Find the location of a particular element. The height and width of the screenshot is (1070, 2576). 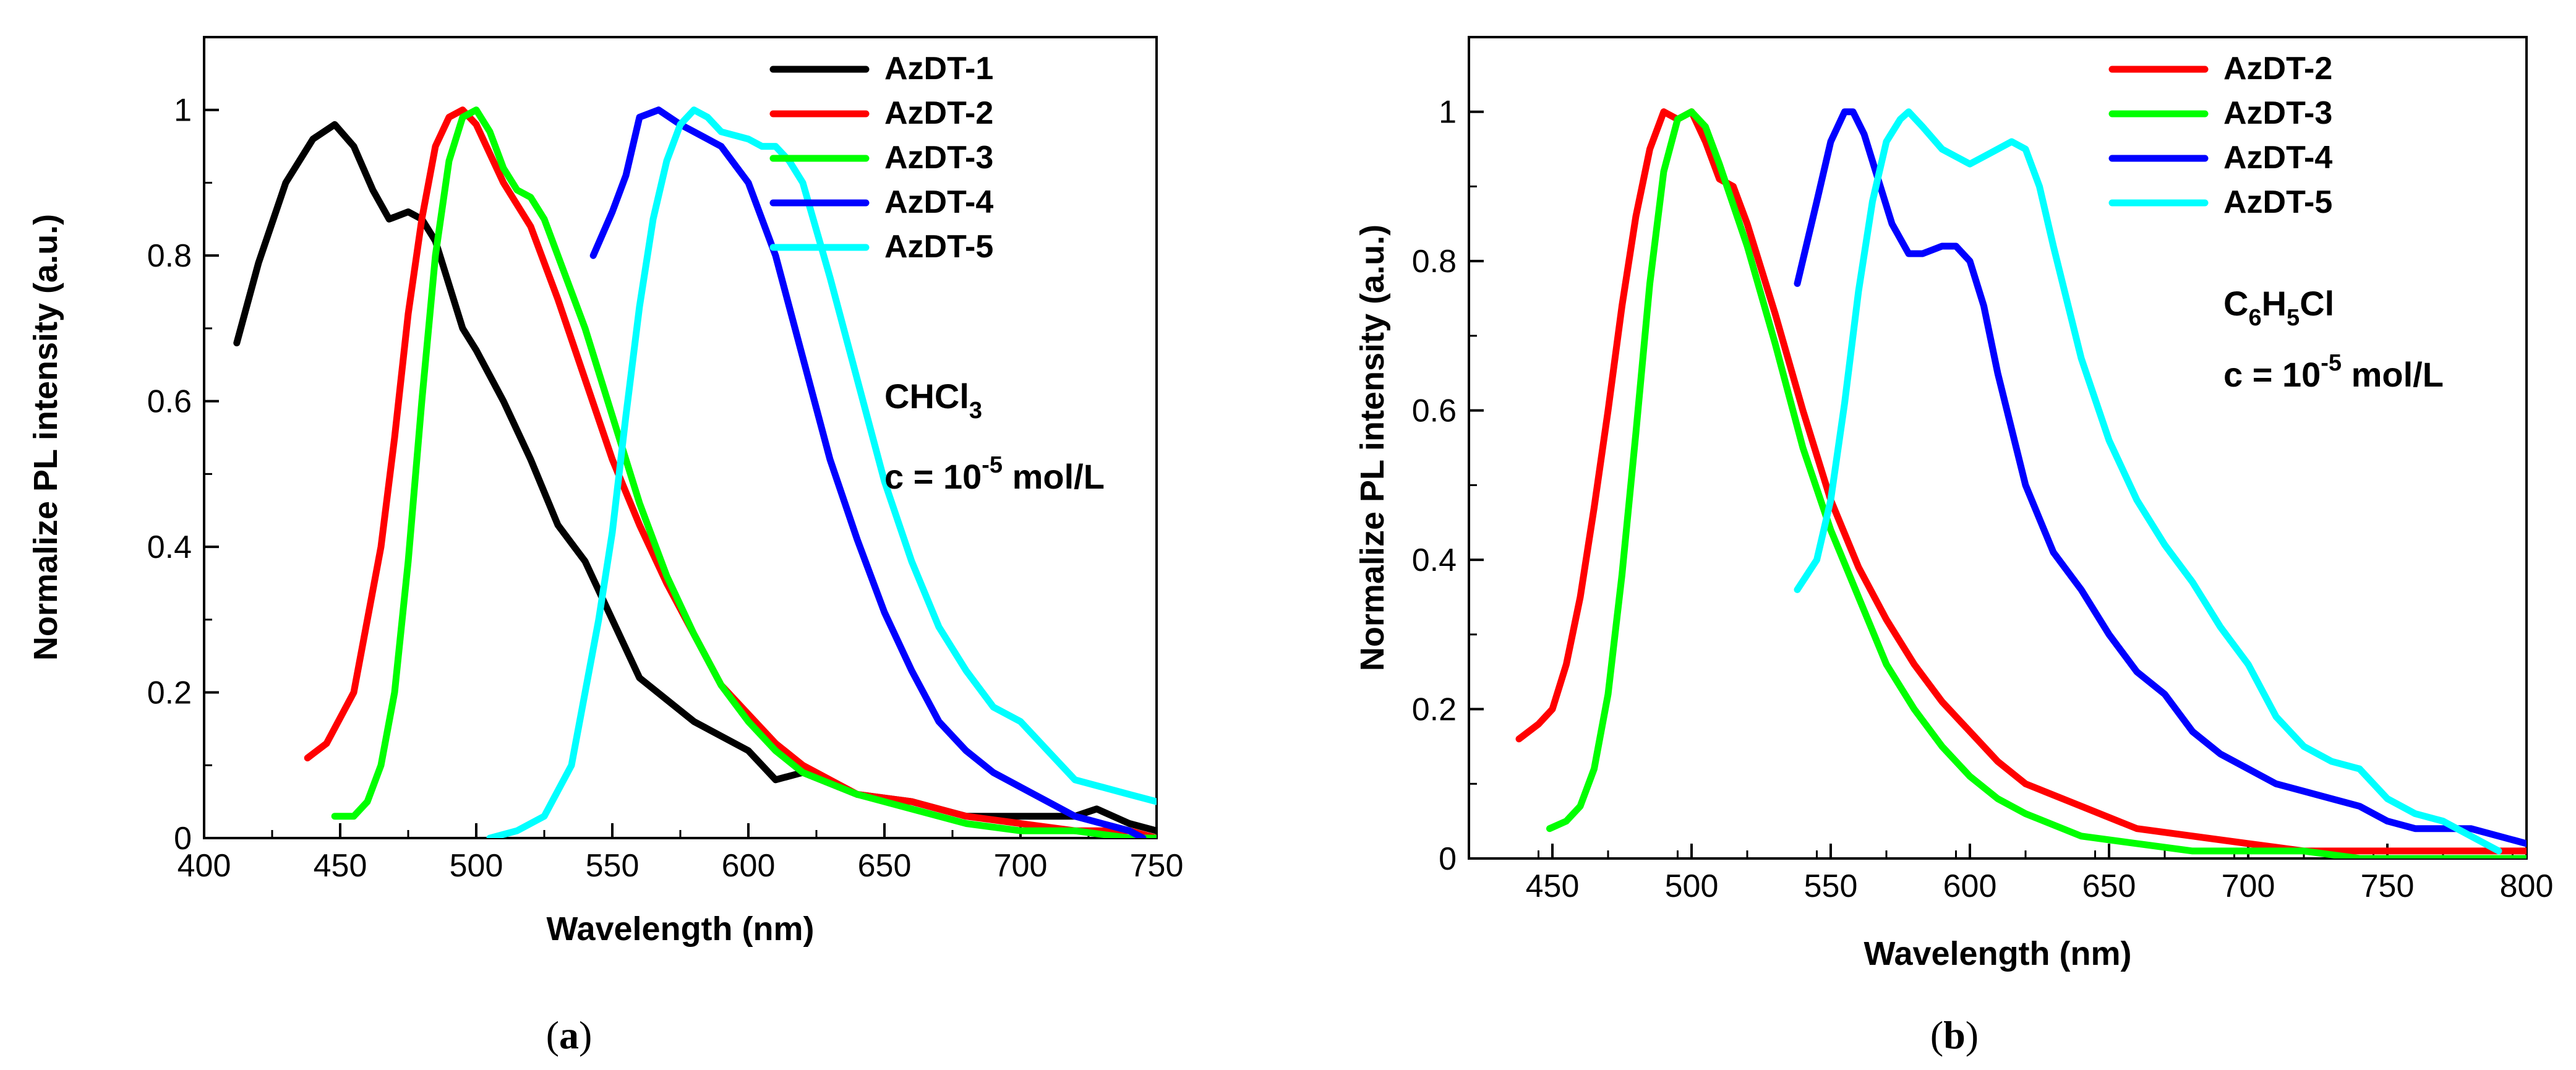

legend: AzDT-2 AzDT-3 AzDT-4 AzDT-5 is located at coordinates (2220, 135).